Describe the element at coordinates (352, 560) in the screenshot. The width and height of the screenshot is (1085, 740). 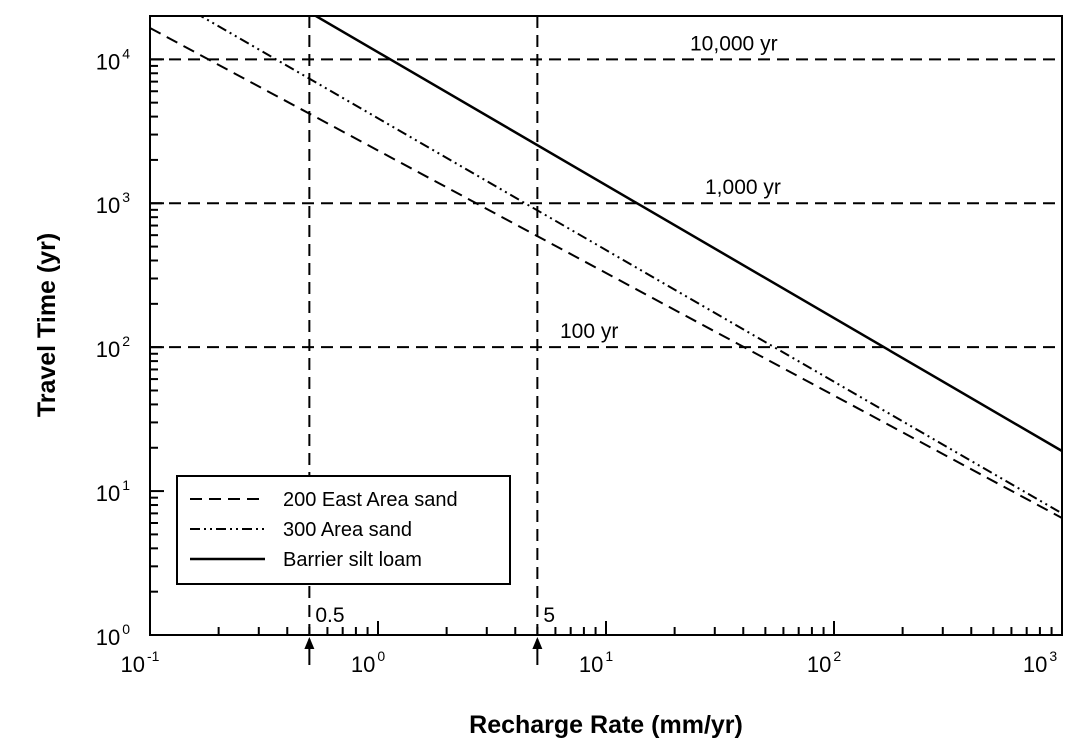
I see `legend-label: Barrier silt loam` at that location.